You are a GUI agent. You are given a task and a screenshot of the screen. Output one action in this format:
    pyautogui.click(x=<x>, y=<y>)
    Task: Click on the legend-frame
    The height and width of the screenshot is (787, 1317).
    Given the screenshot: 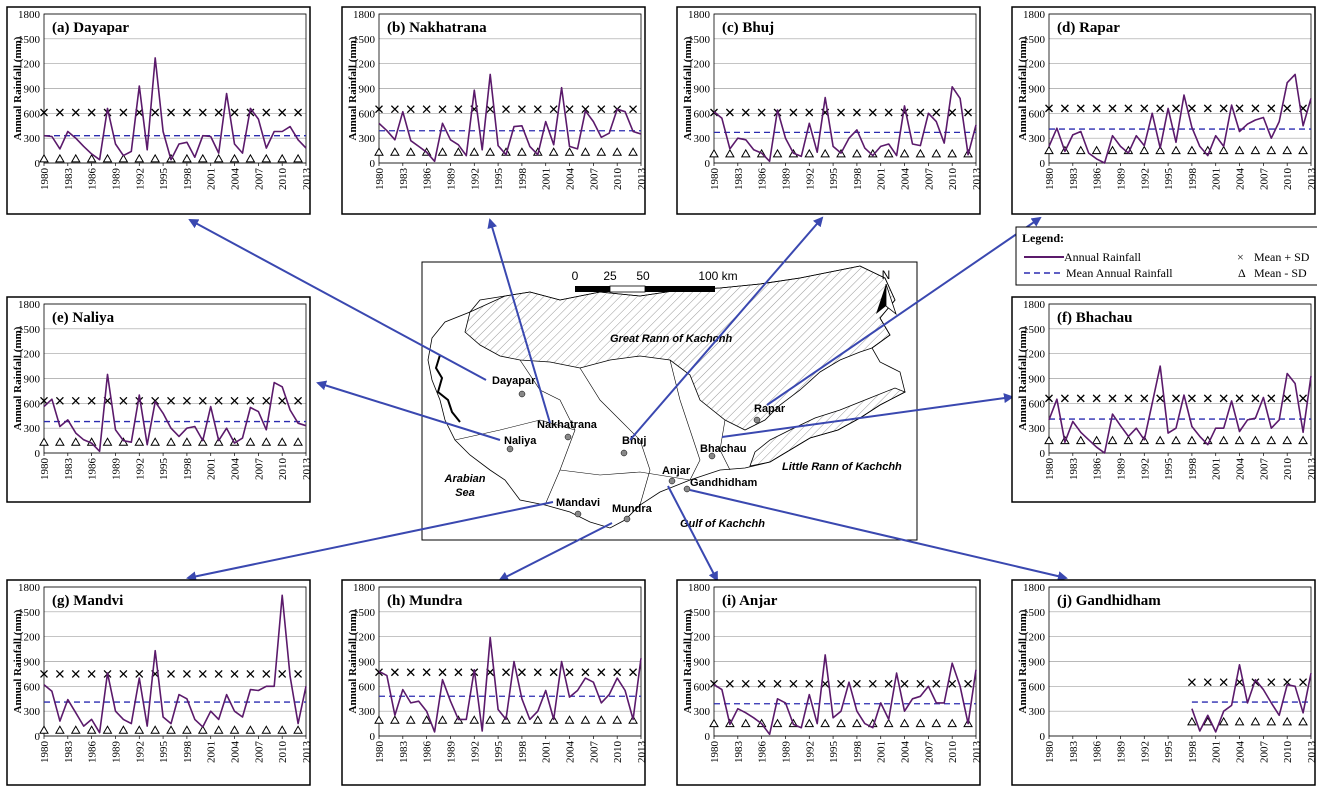 What is the action you would take?
    pyautogui.click(x=1166, y=256)
    